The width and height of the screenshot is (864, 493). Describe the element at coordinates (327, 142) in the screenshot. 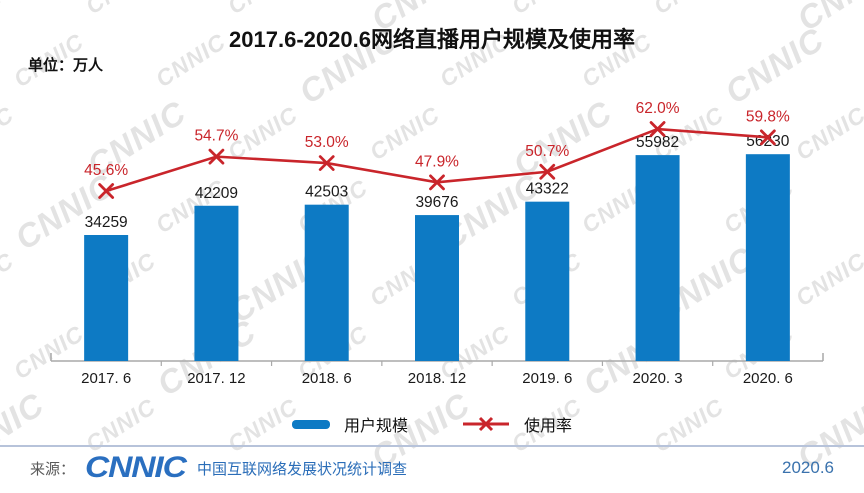

I see `percent-label: 53.0%` at that location.